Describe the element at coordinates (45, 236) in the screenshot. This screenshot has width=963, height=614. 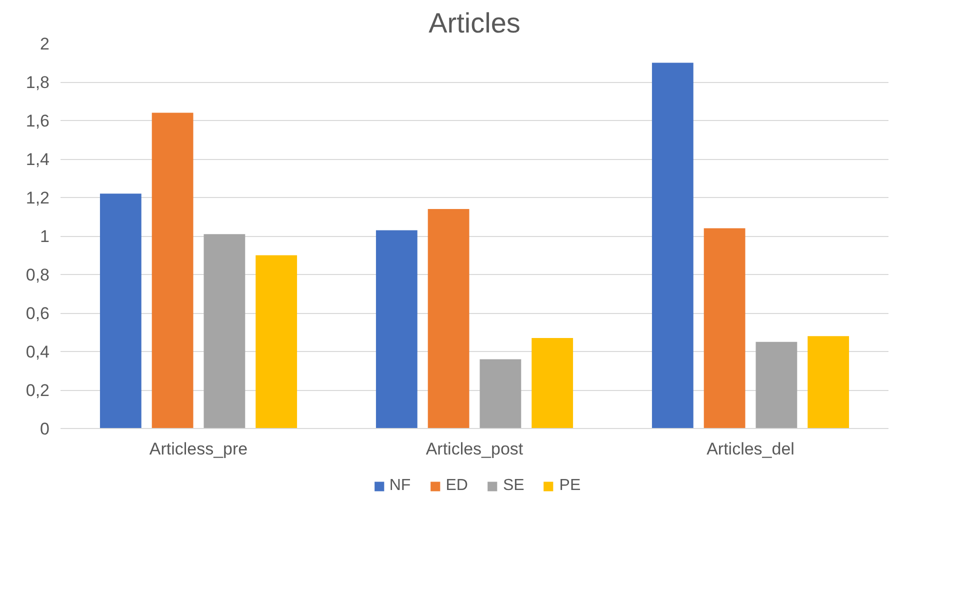
I see `y-tick-label: 1` at that location.